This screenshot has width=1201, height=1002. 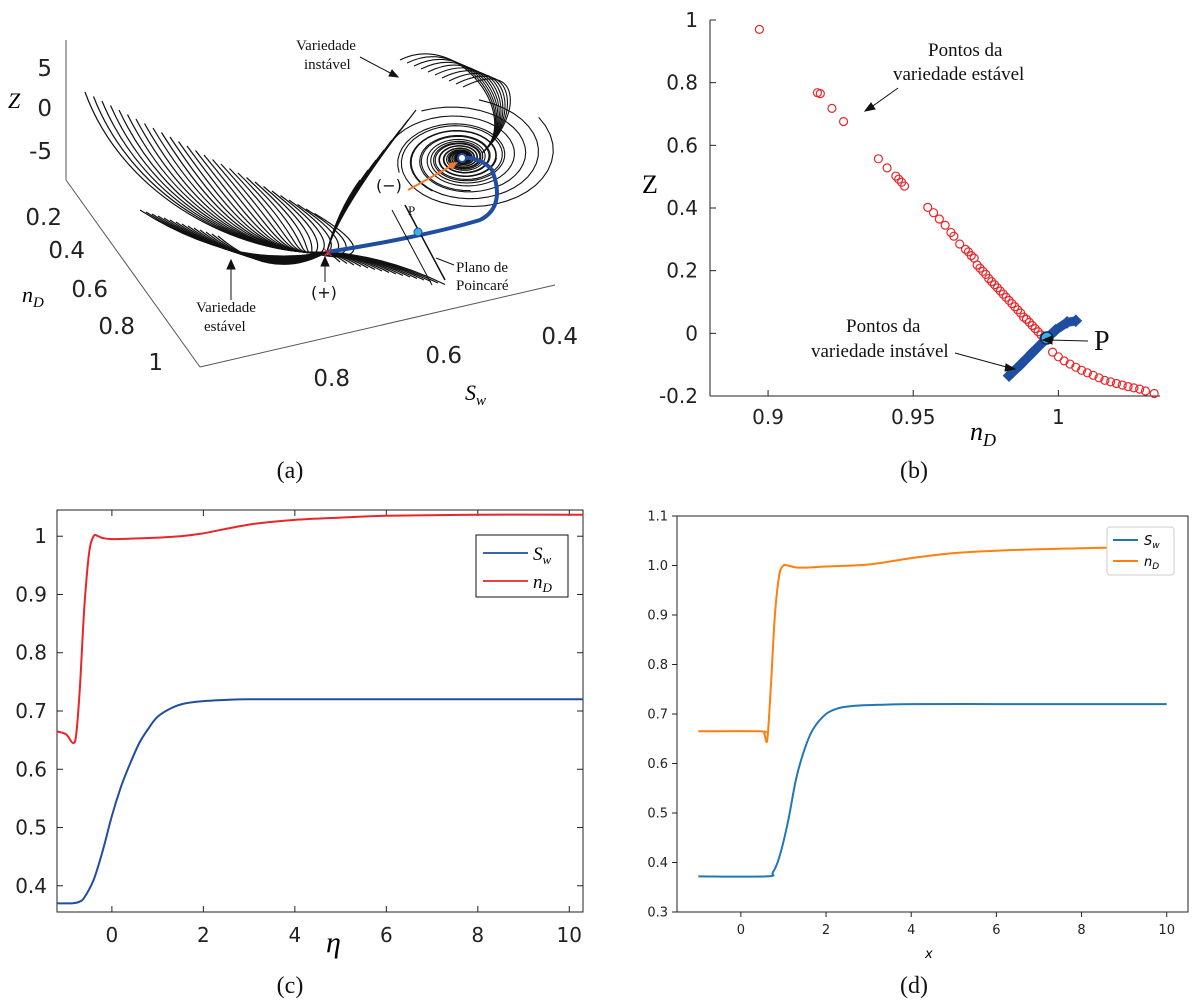 What do you see at coordinates (768, 417) in the screenshot?
I see `x-tick-label: 0.9` at bounding box center [768, 417].